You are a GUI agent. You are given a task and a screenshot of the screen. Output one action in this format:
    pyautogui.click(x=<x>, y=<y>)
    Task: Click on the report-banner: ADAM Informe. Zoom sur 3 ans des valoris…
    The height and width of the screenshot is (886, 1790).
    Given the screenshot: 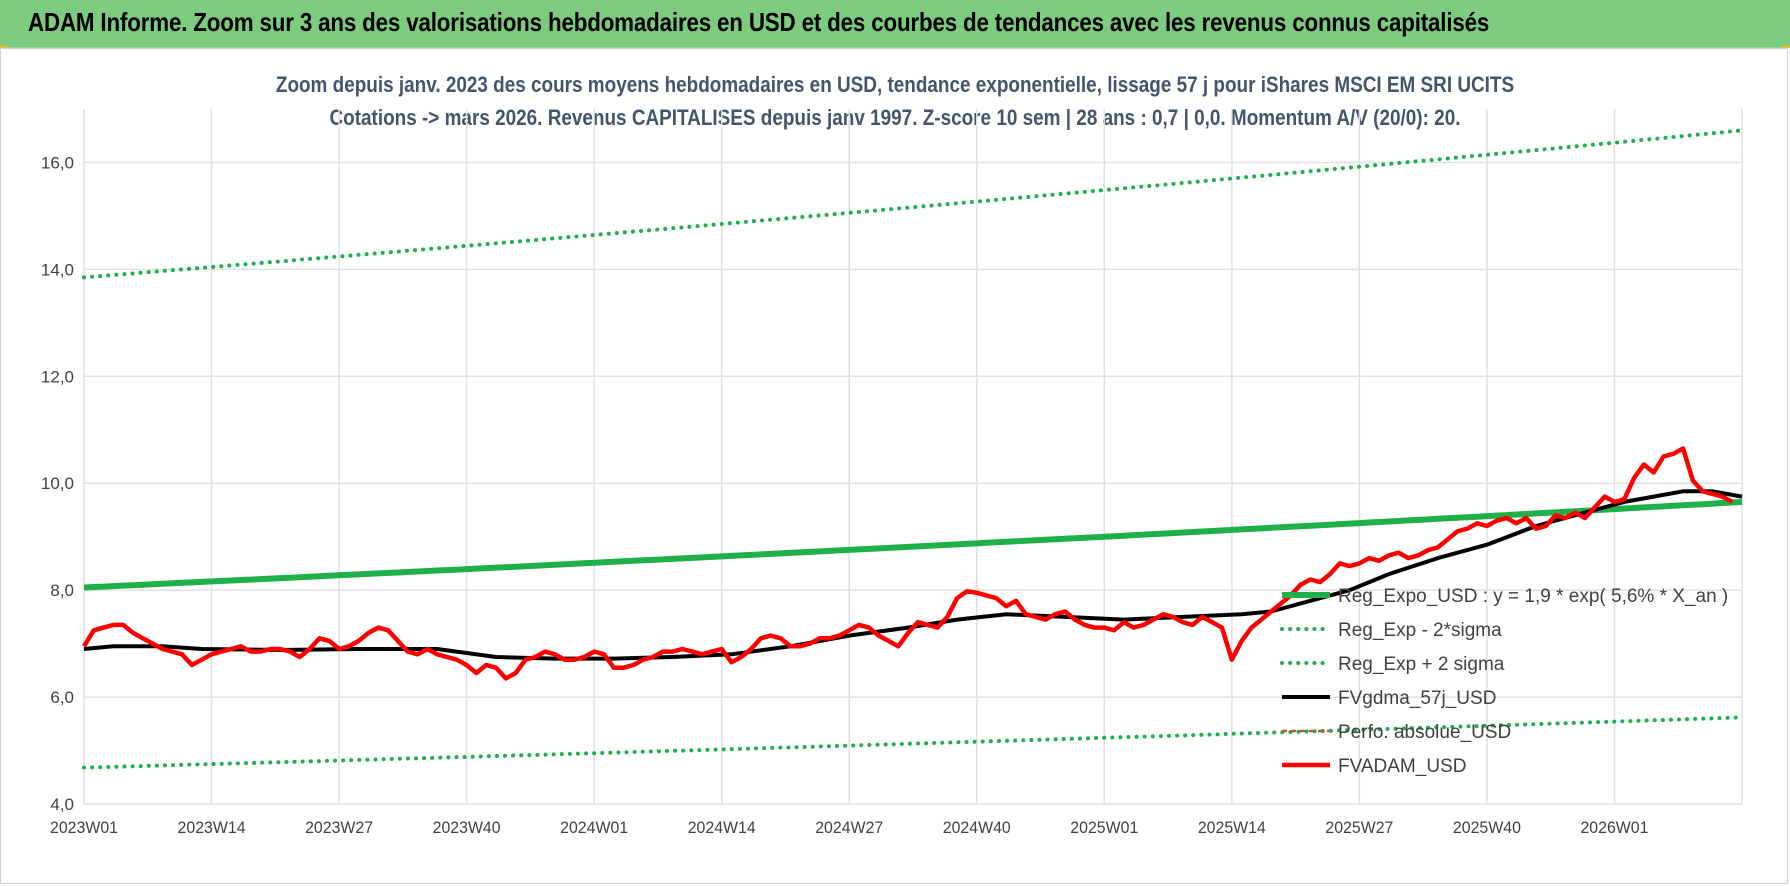 What is the action you would take?
    pyautogui.click(x=895, y=24)
    